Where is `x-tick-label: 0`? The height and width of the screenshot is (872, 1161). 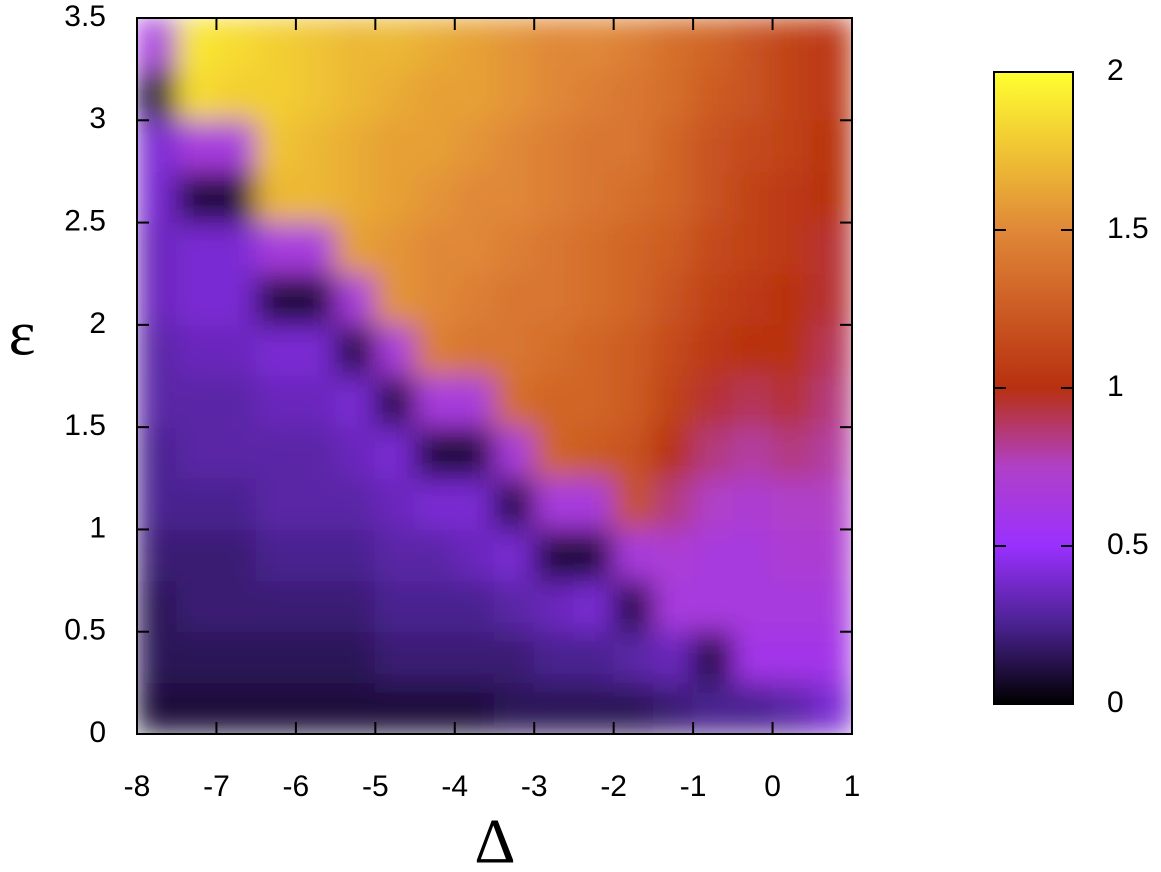 x-tick-label: 0 is located at coordinates (772, 786).